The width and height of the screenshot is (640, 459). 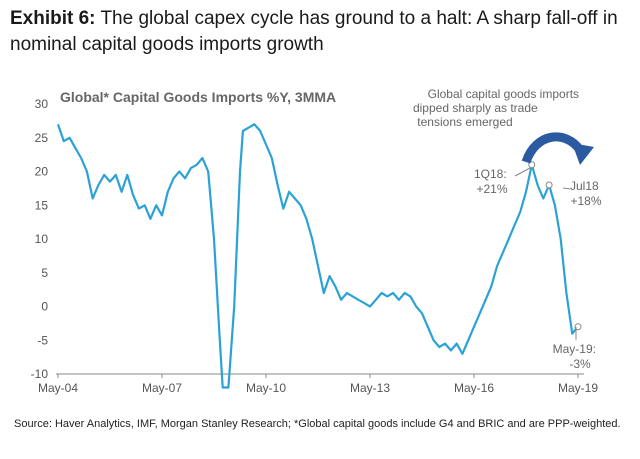 I want to click on annotation-may19-label: May-19:, so click(x=574, y=349).